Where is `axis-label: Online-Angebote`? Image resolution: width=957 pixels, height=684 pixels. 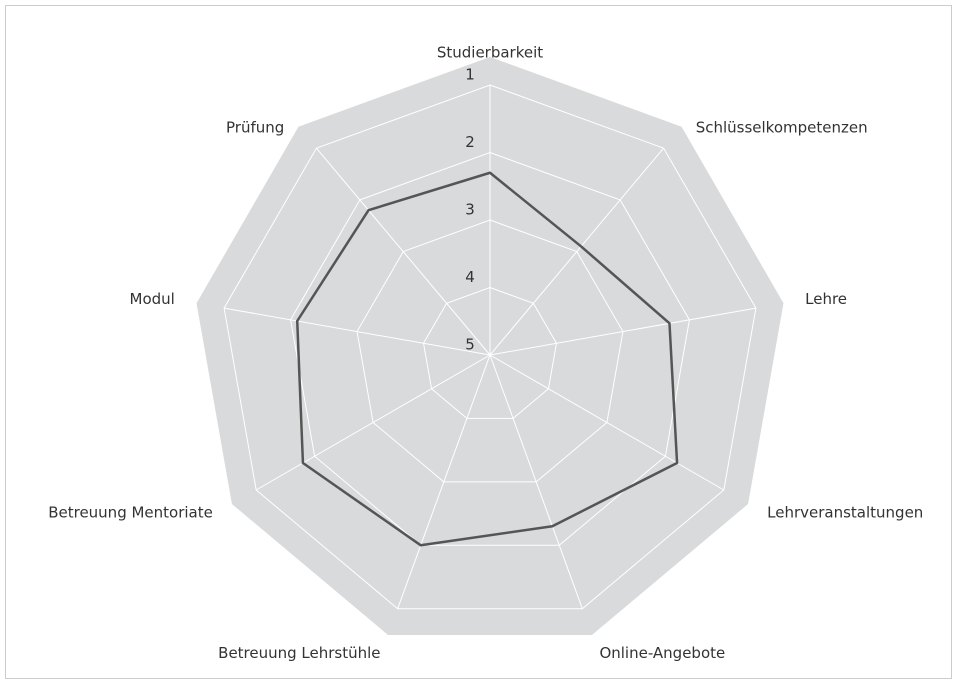 axis-label: Online-Angebote is located at coordinates (662, 653).